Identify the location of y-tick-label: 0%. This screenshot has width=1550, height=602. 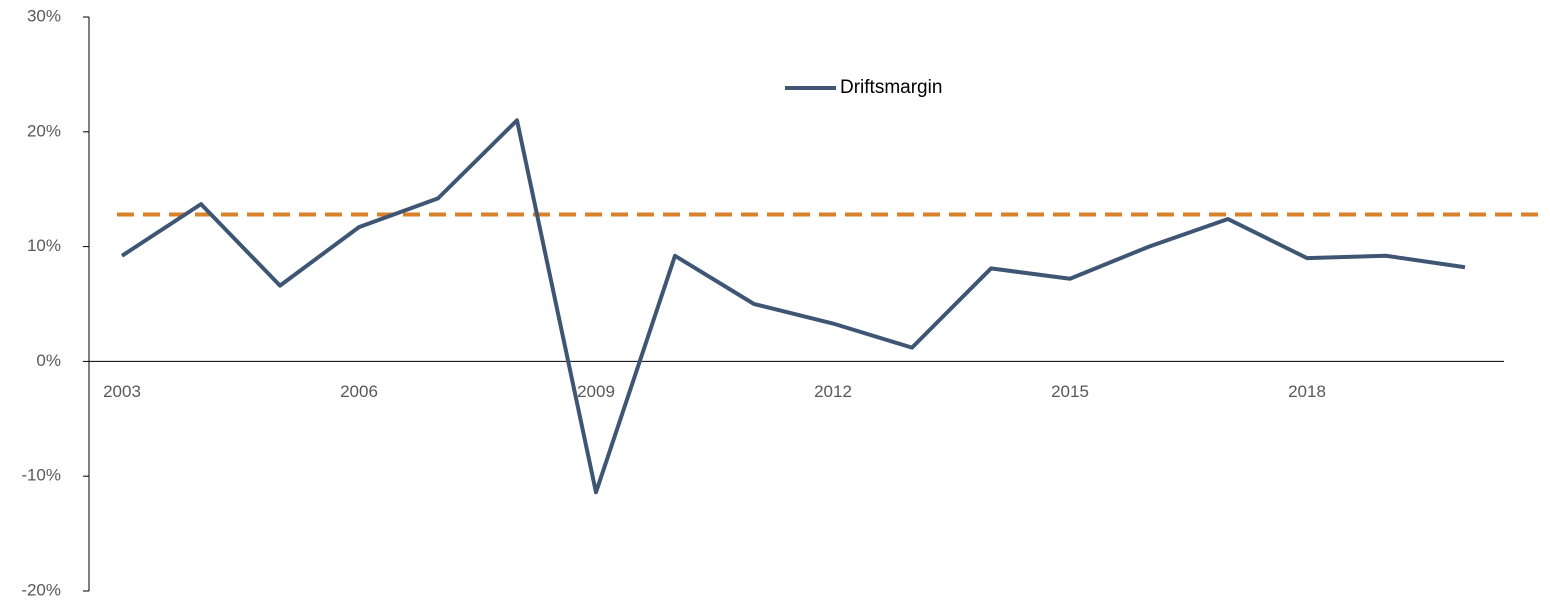
(48, 360).